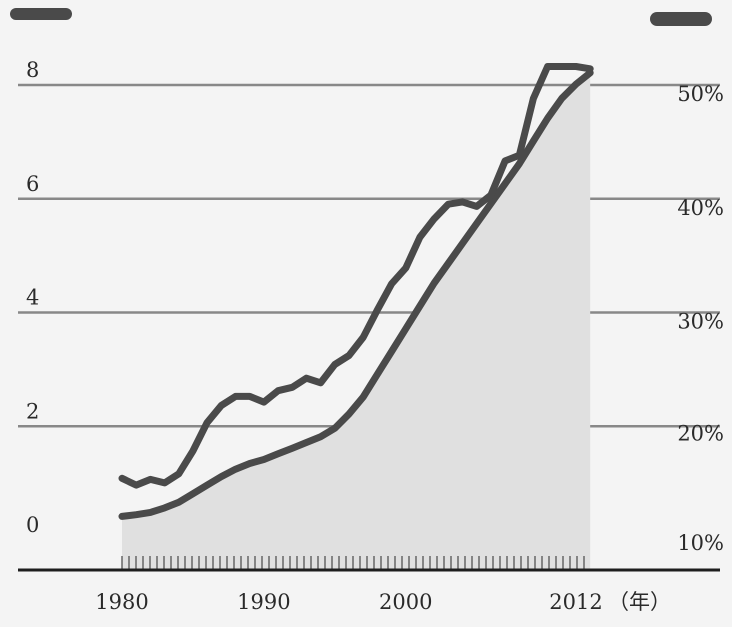 The width and height of the screenshot is (732, 627). What do you see at coordinates (405, 602) in the screenshot?
I see `x-tick-label: 2000` at bounding box center [405, 602].